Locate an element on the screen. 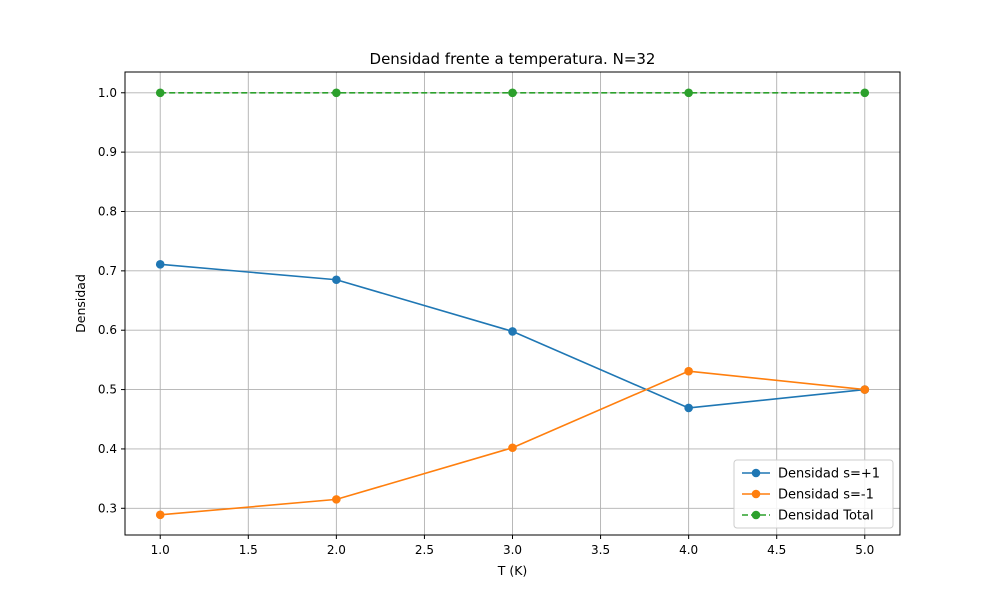 The height and width of the screenshot is (600, 1000). y-tick-label: 1.0 is located at coordinates (107, 93).